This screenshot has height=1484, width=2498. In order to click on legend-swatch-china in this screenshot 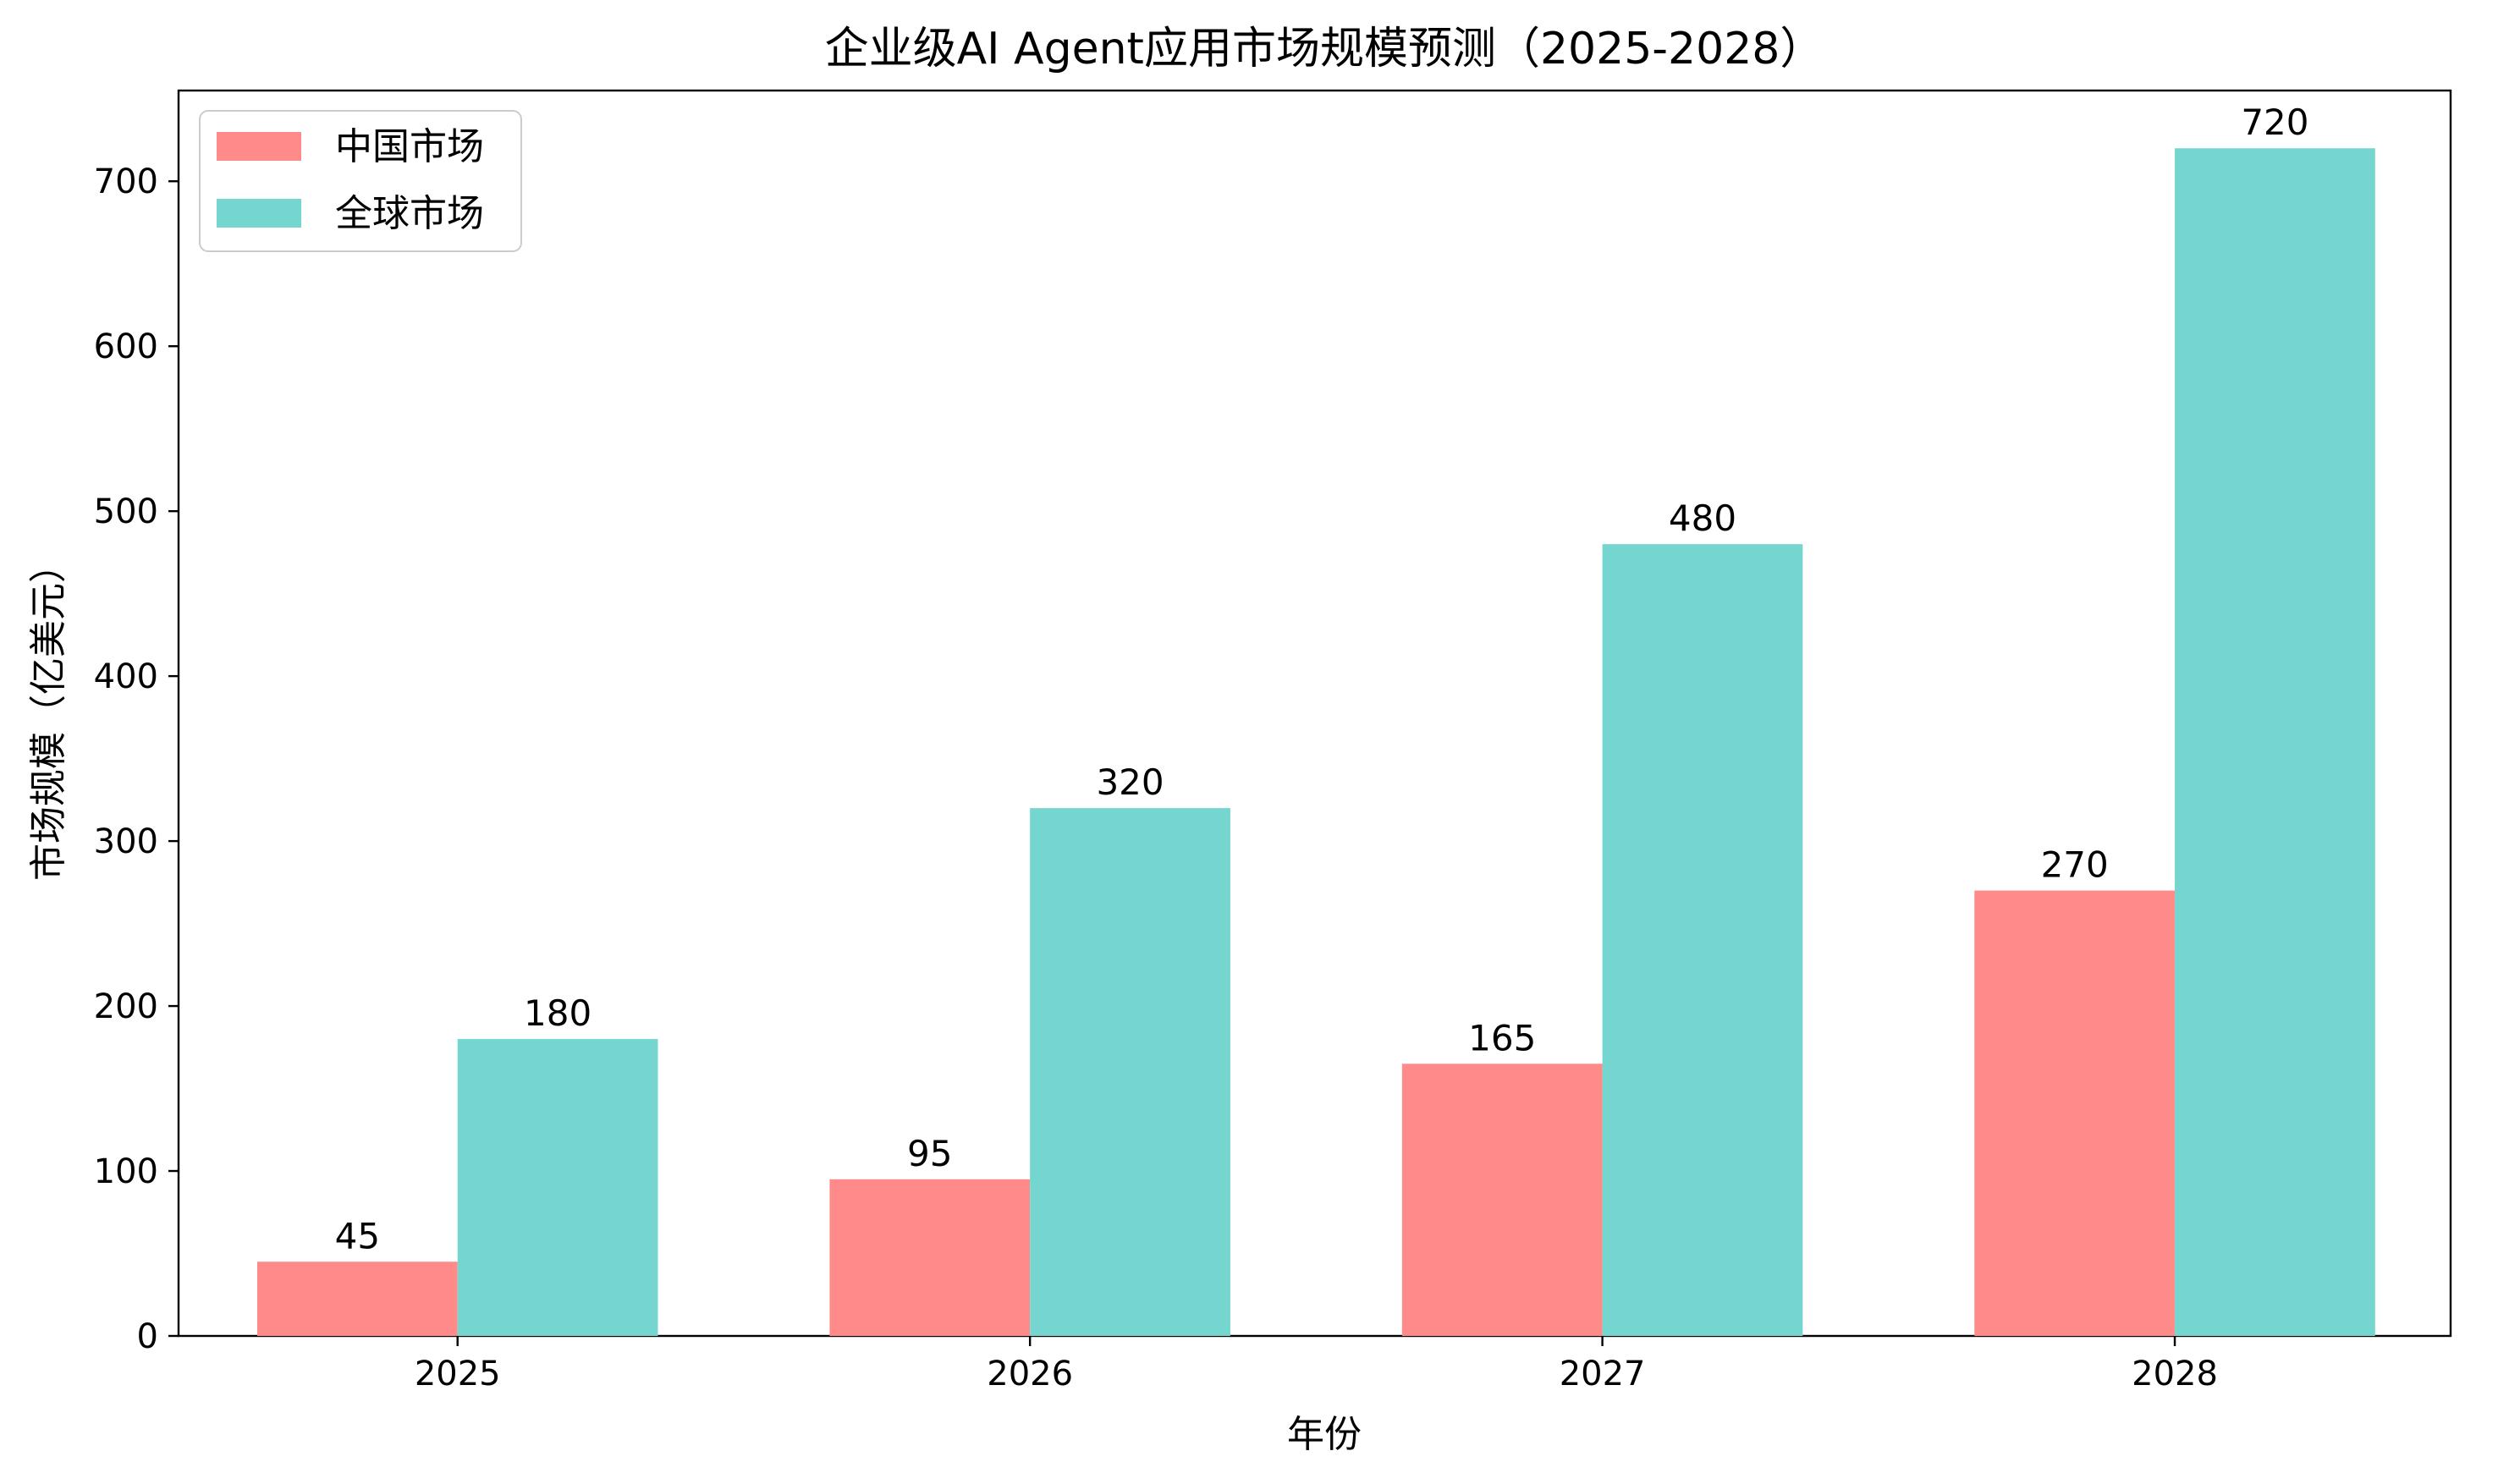, I will do `click(259, 146)`.